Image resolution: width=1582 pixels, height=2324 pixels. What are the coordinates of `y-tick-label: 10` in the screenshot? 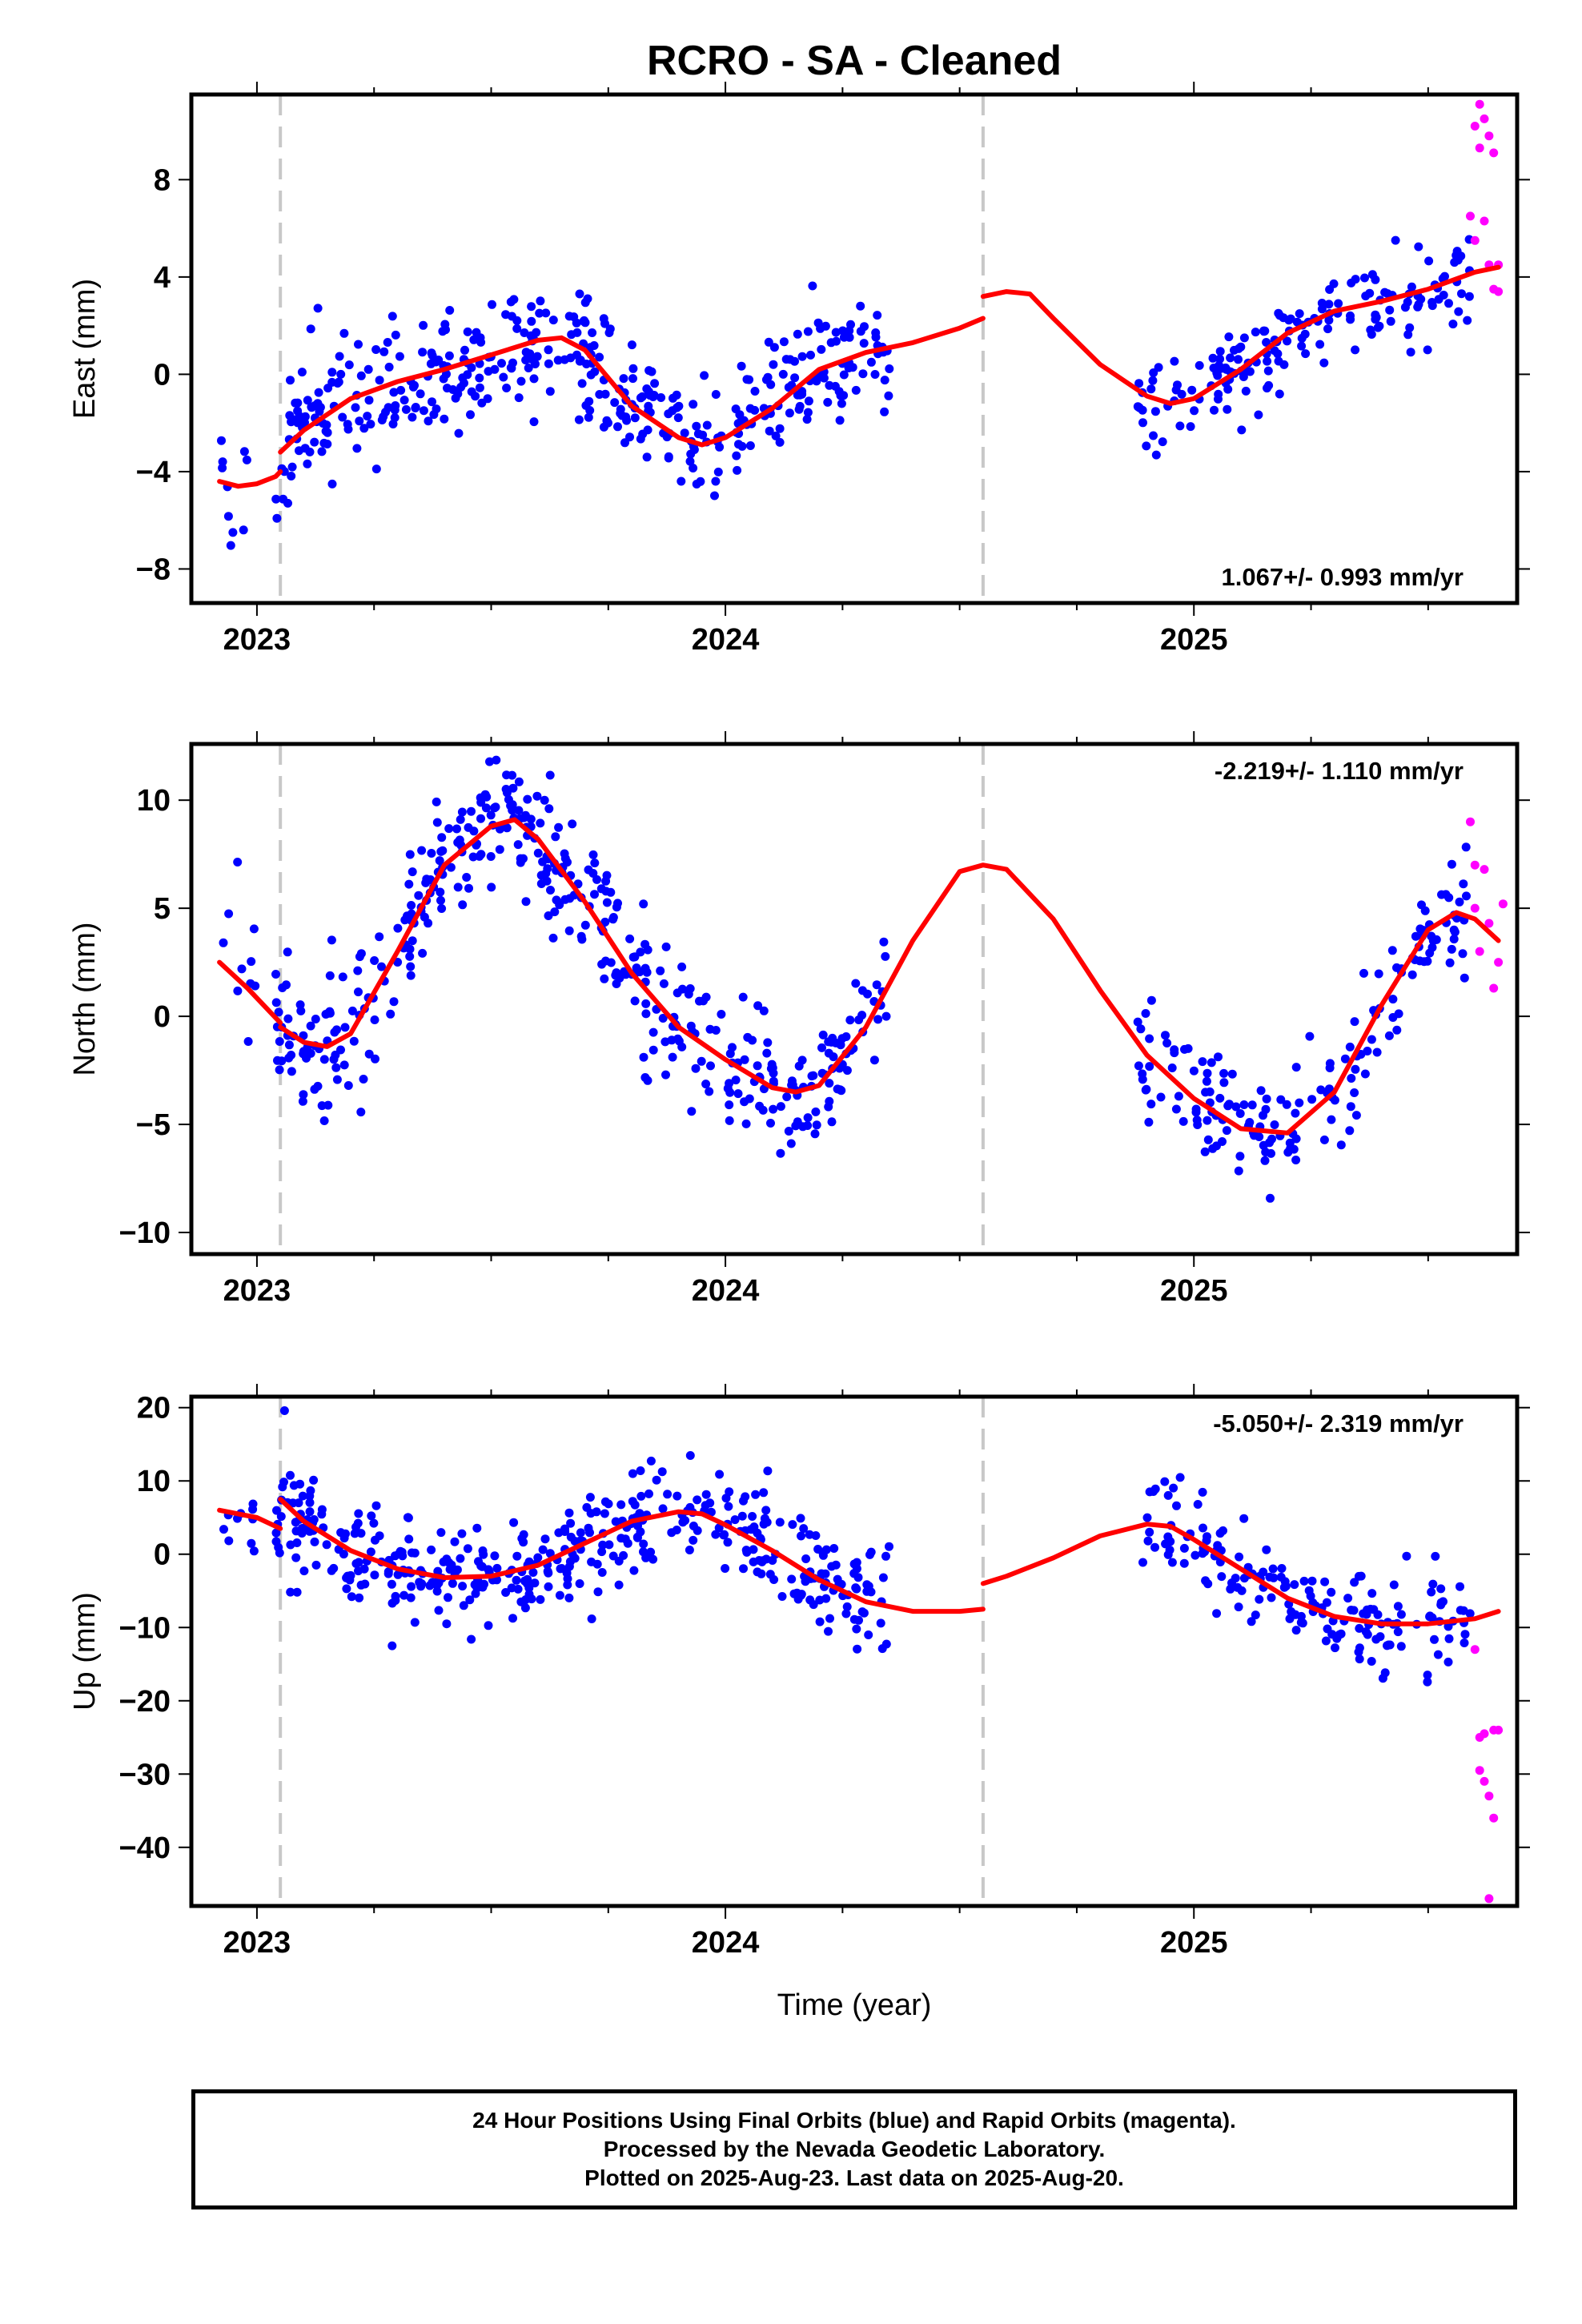 It's located at (154, 801).